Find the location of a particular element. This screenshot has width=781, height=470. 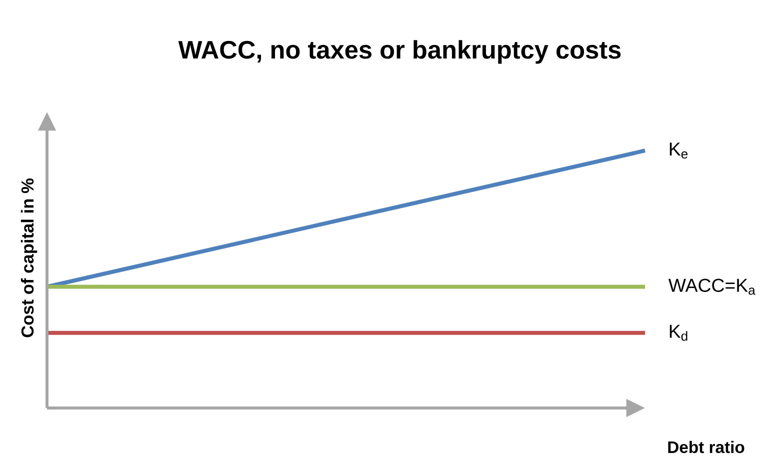

chart-title: WACC, no taxes or bankruptcy costs is located at coordinates (399, 52).